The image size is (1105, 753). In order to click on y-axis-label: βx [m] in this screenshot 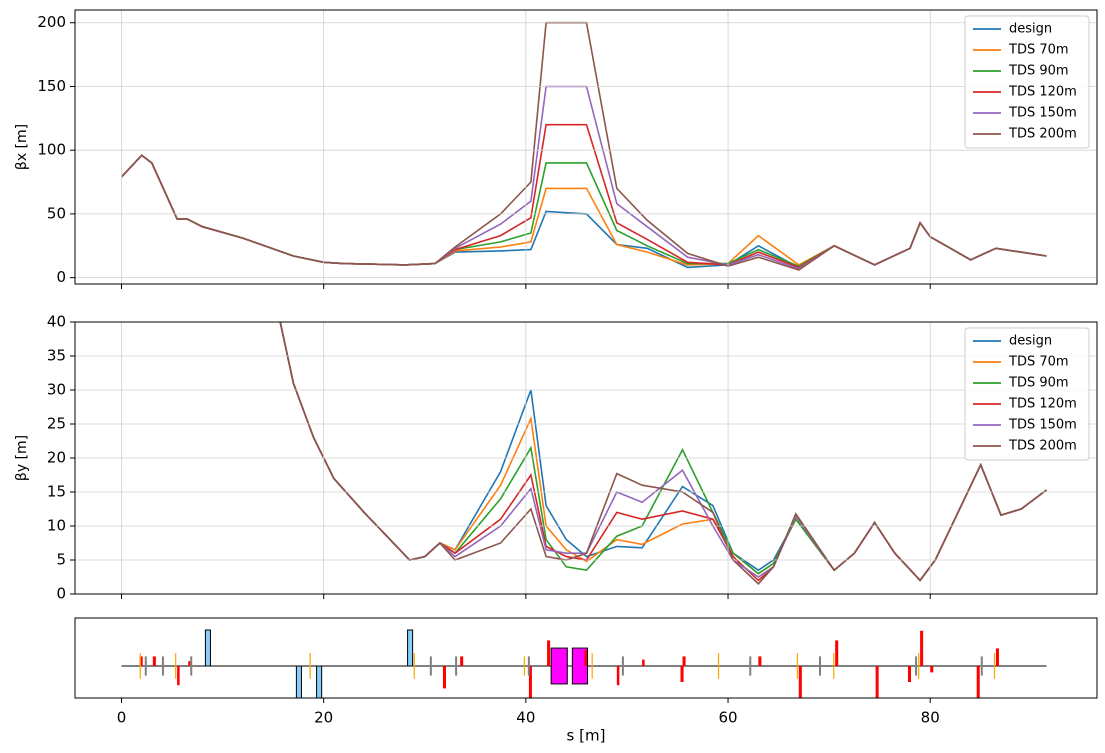, I will do `click(22, 147)`.